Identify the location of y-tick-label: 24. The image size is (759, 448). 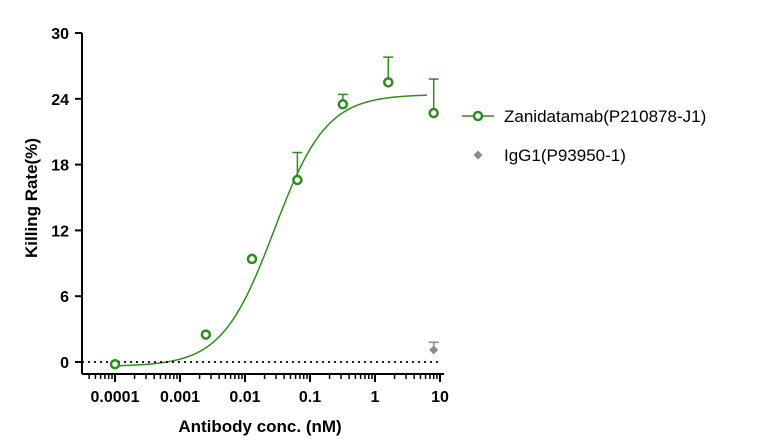
(60, 100).